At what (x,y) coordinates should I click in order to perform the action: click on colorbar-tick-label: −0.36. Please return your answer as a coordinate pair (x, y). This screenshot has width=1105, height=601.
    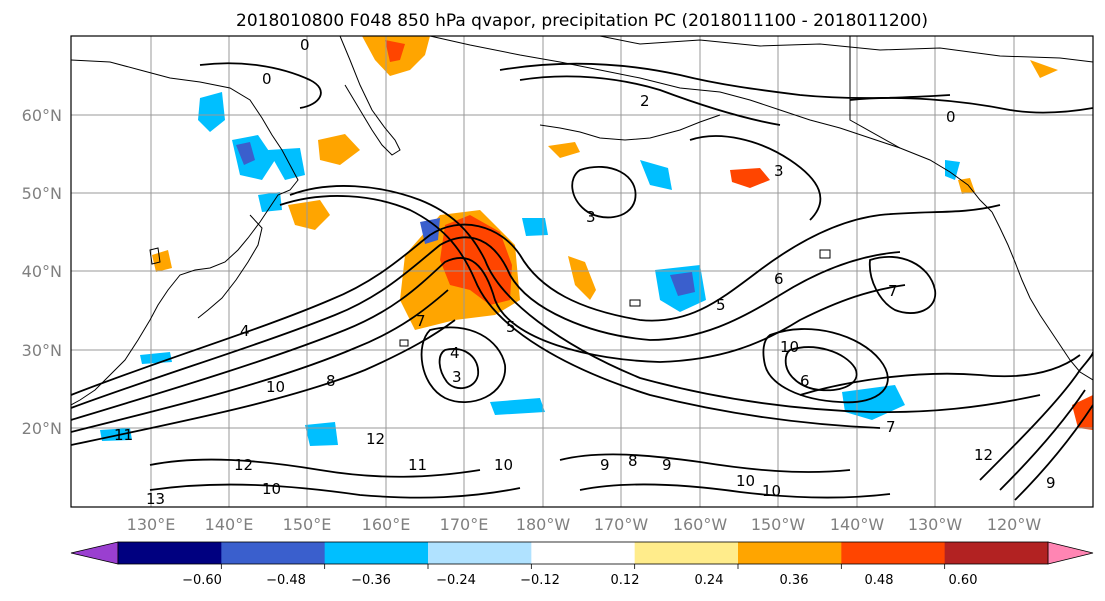
    Looking at the image, I should click on (371, 580).